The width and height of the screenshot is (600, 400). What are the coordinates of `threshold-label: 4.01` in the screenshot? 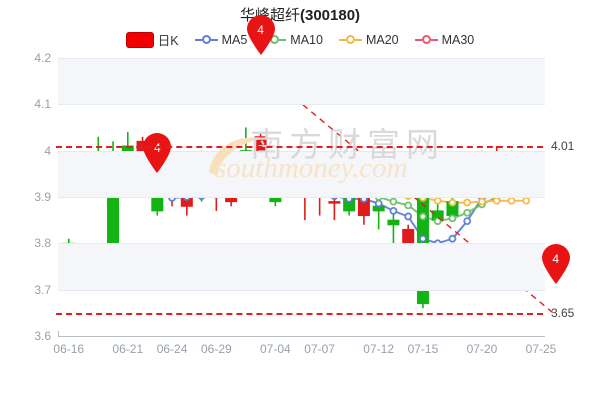 It's located at (563, 146).